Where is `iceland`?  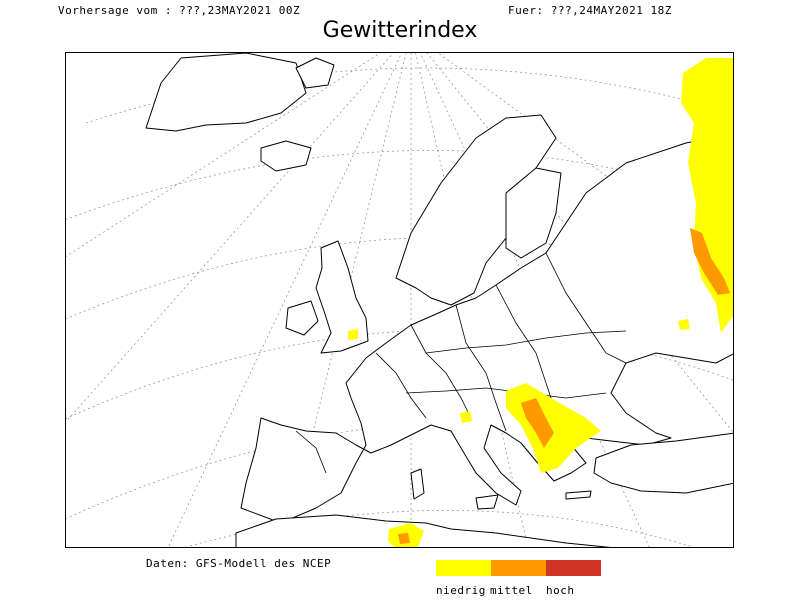
iceland is located at coordinates (286, 156).